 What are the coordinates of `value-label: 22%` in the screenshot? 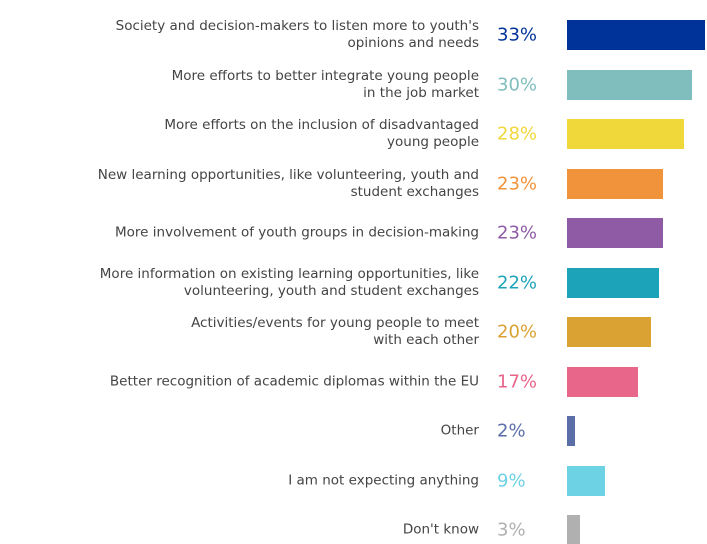 It's located at (517, 282).